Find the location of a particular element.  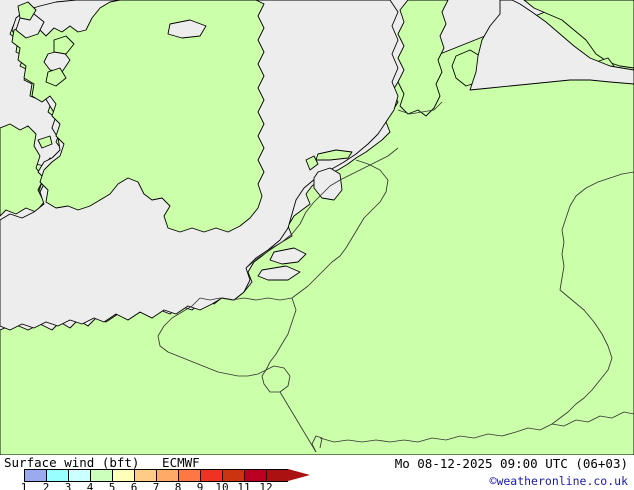

sea-moray-firth is located at coordinates (187, 29).